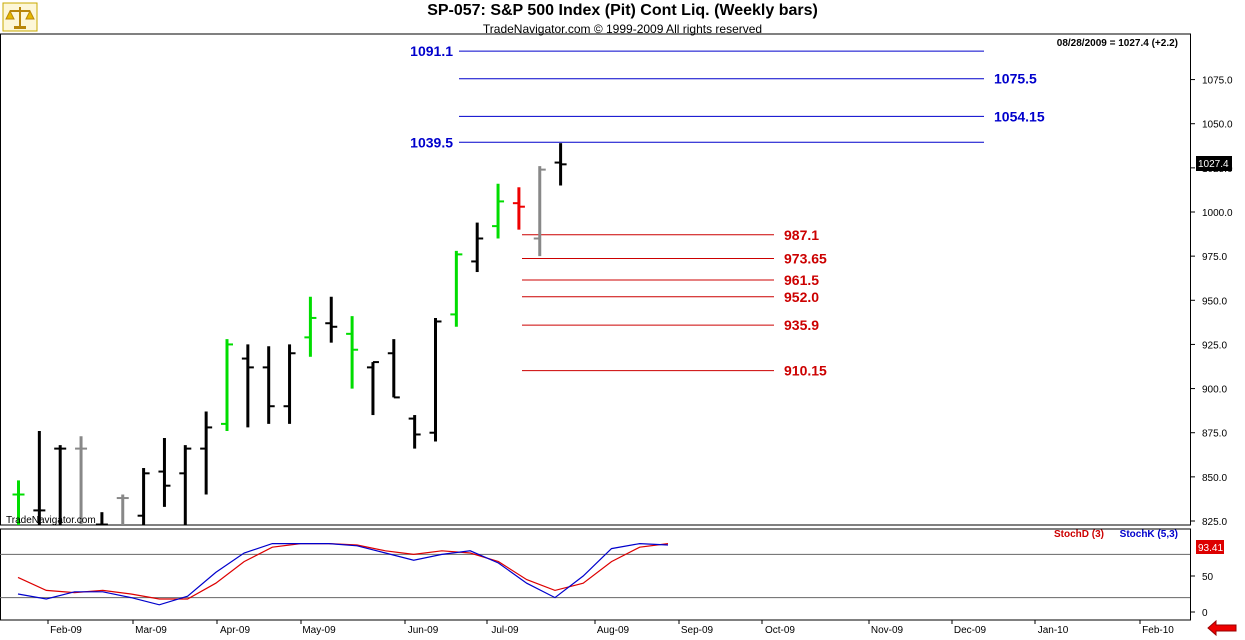  What do you see at coordinates (1214, 345) in the screenshot?
I see `price-tick-label: 925.0` at bounding box center [1214, 345].